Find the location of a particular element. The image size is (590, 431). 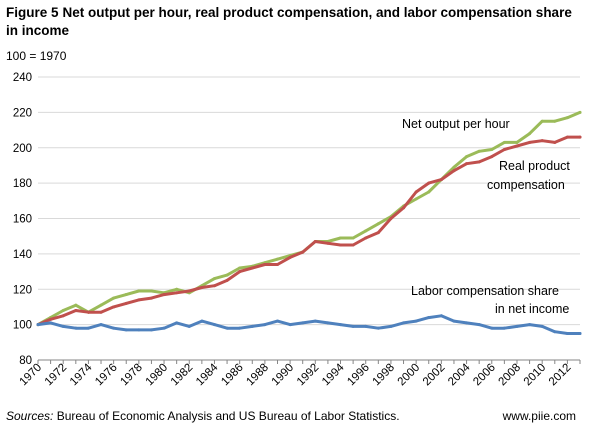

y-tick-label-100: 100 is located at coordinates (22, 326).